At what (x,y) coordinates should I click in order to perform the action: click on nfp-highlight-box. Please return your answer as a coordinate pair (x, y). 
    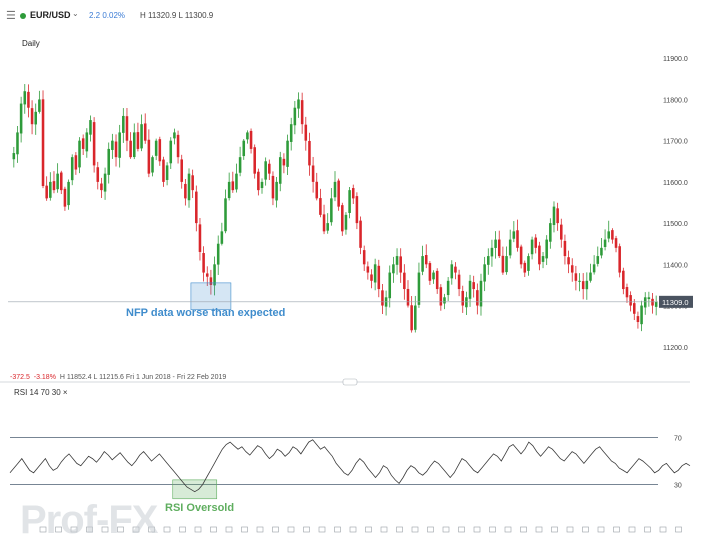
    Looking at the image, I should click on (211, 296).